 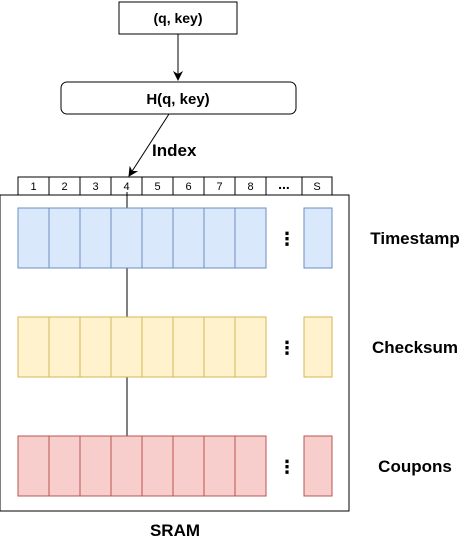 I want to click on index-cell-label: 2, so click(x=64, y=187).